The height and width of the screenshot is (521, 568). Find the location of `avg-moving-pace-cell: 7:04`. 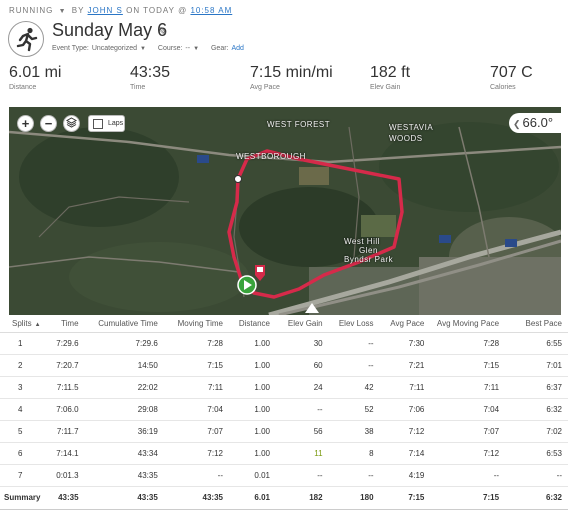

avg-moving-pace-cell: 7:04 is located at coordinates (468, 409).